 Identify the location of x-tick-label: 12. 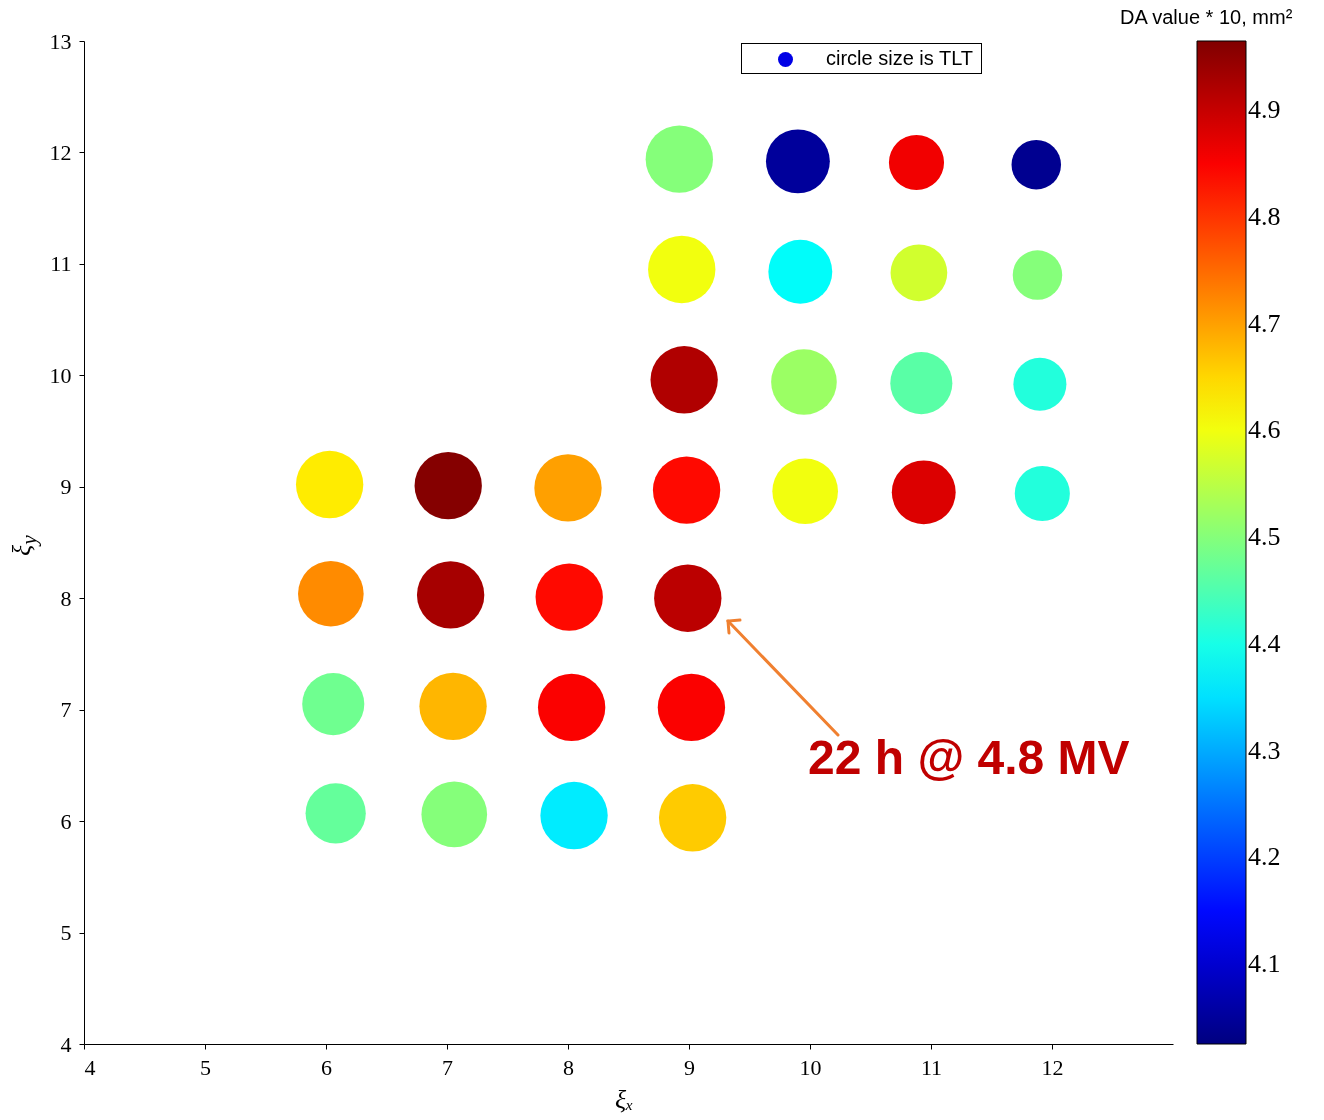
(1052, 1067).